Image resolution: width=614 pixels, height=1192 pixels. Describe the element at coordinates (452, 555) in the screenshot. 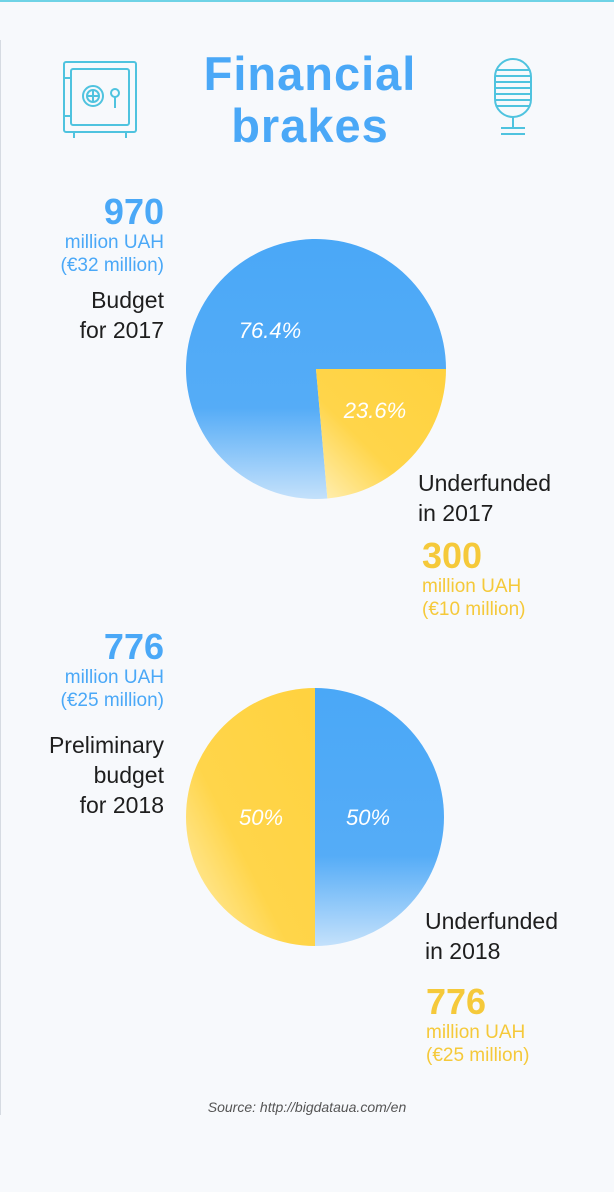

I see `underfunded-2017-value: 300` at that location.